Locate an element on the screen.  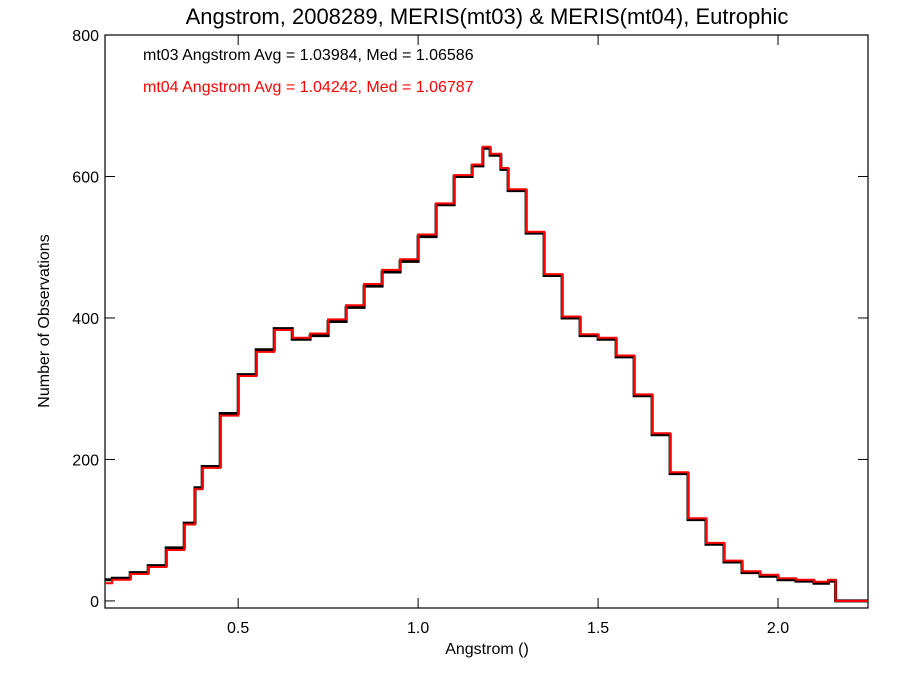
y-tick-label: 0 is located at coordinates (94, 602).